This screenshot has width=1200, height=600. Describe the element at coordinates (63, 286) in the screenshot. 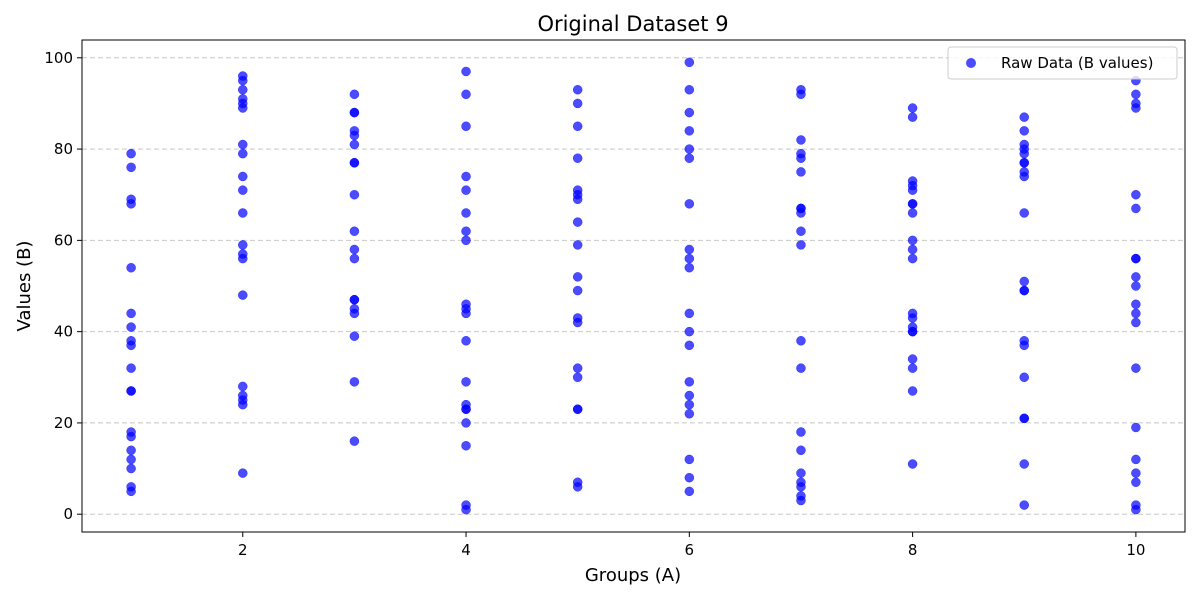

I see `y-axis-ticks: 0 20 40 60 80 100` at that location.